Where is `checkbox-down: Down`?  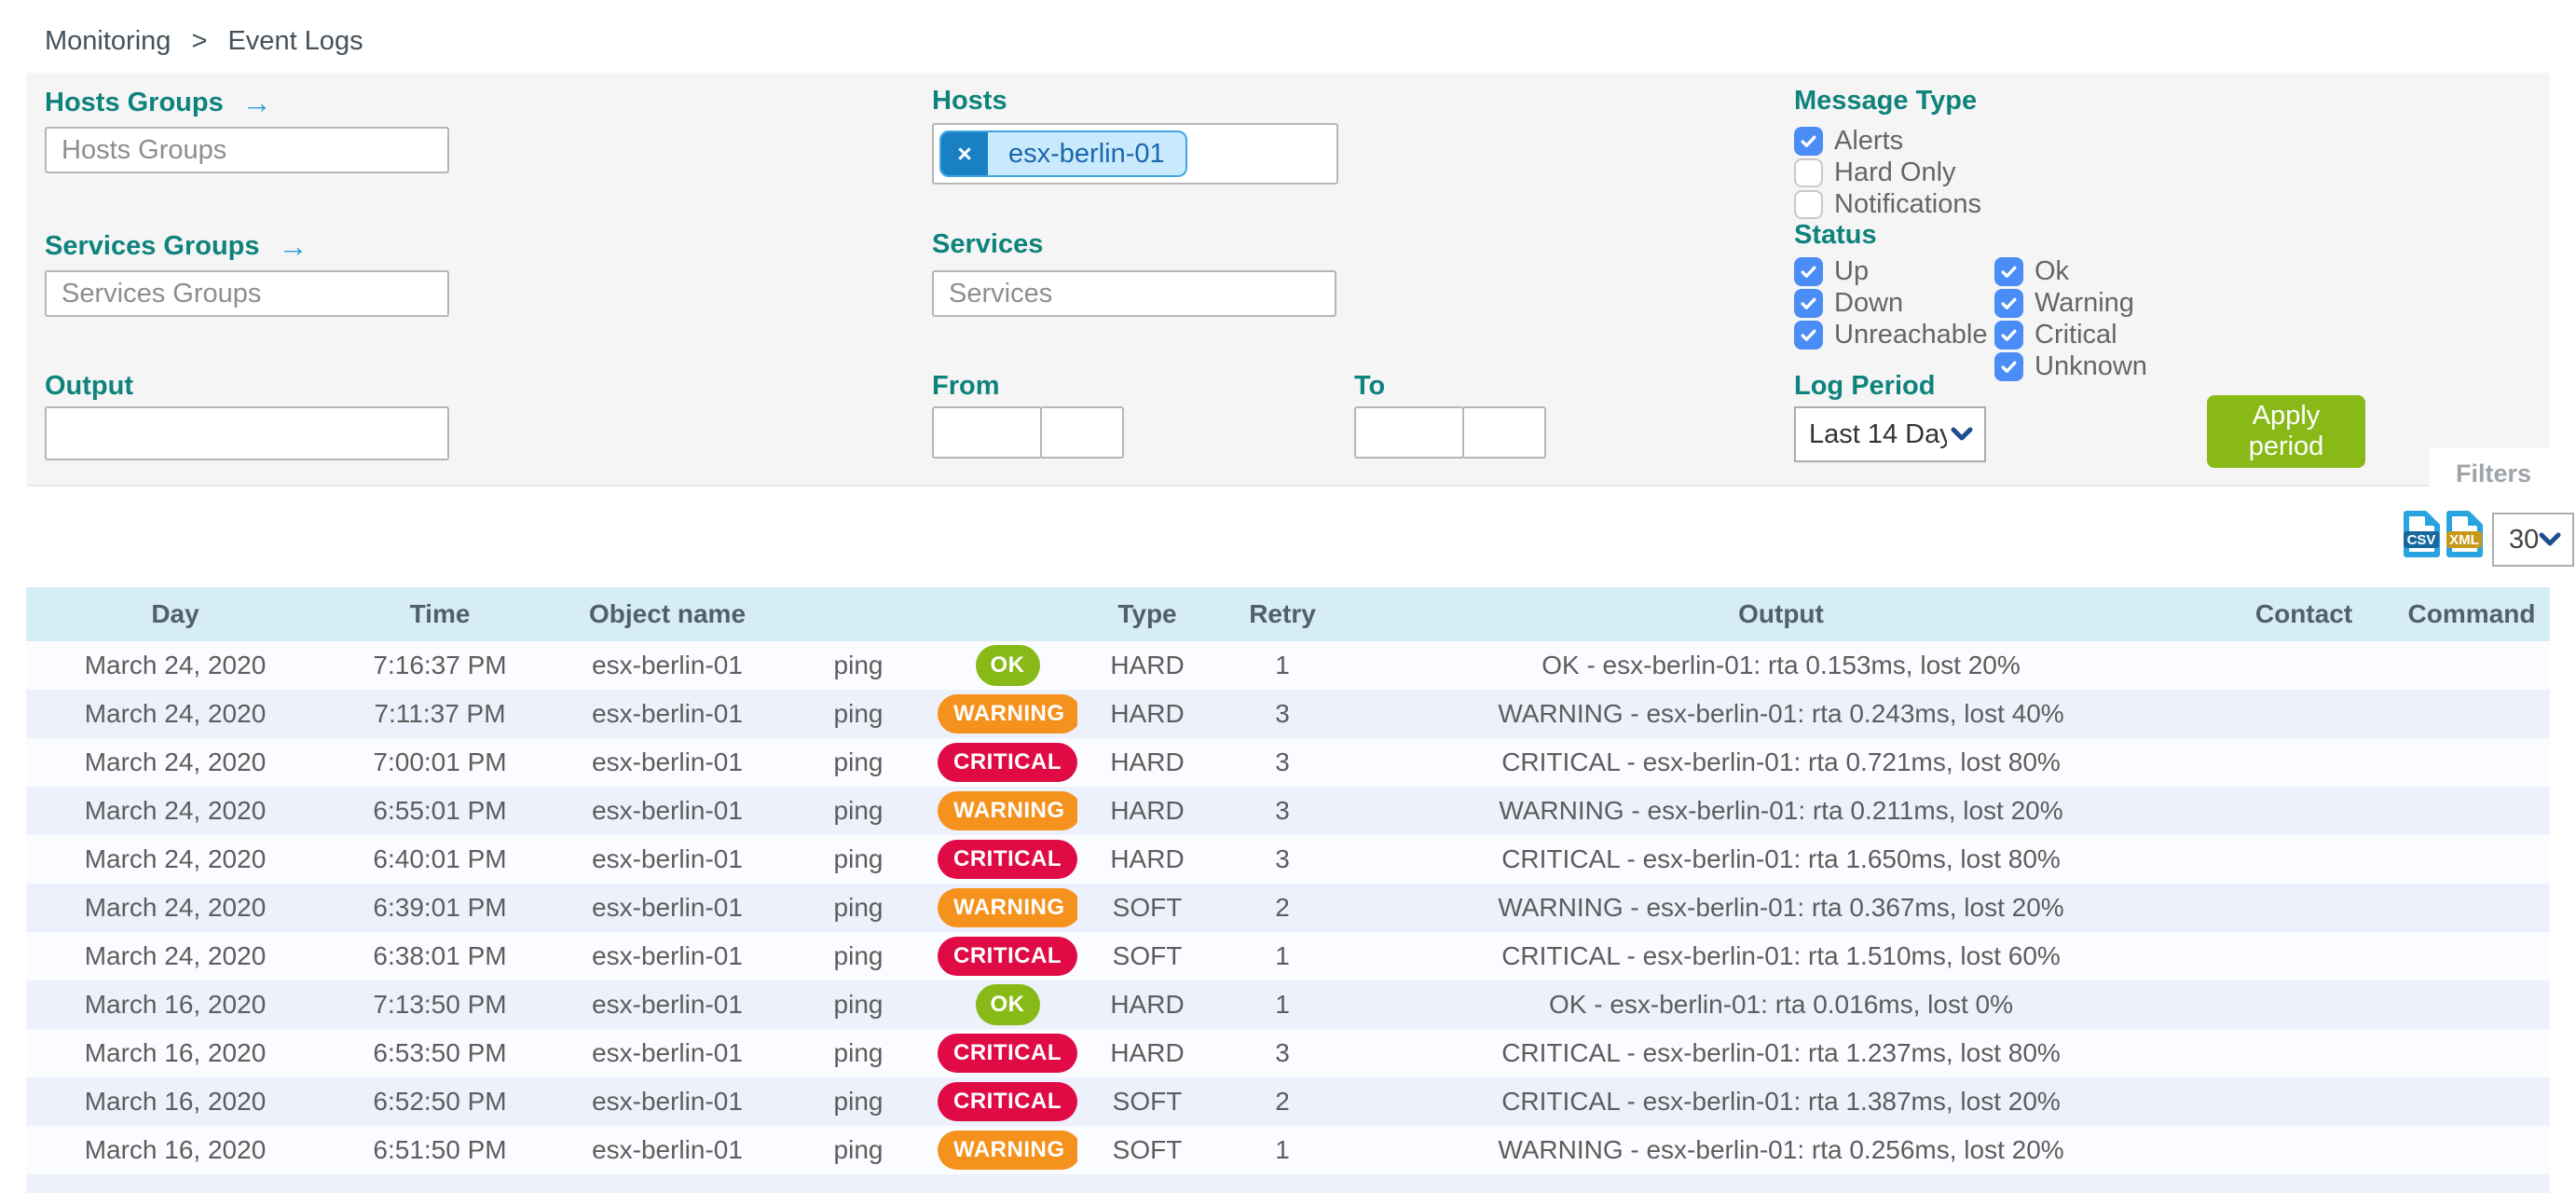 checkbox-down: Down is located at coordinates (1890, 303).